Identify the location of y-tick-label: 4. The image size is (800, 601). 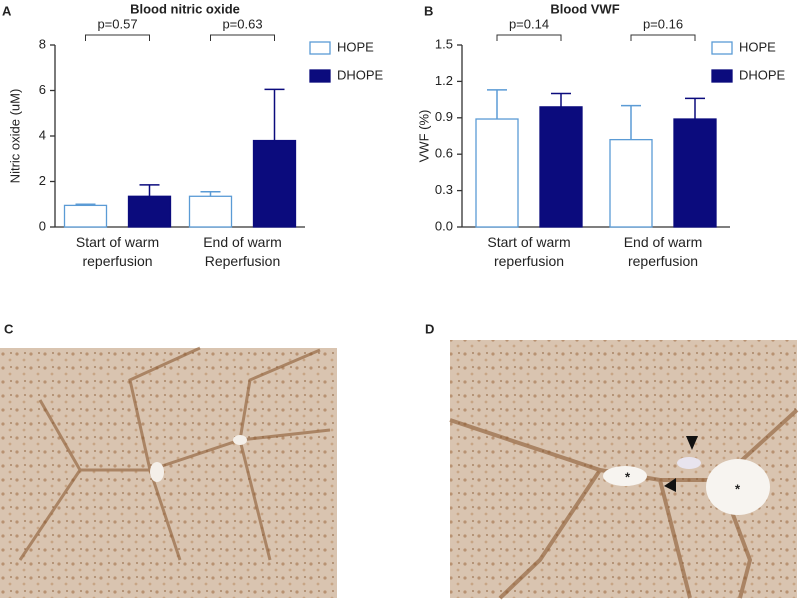
(42, 134).